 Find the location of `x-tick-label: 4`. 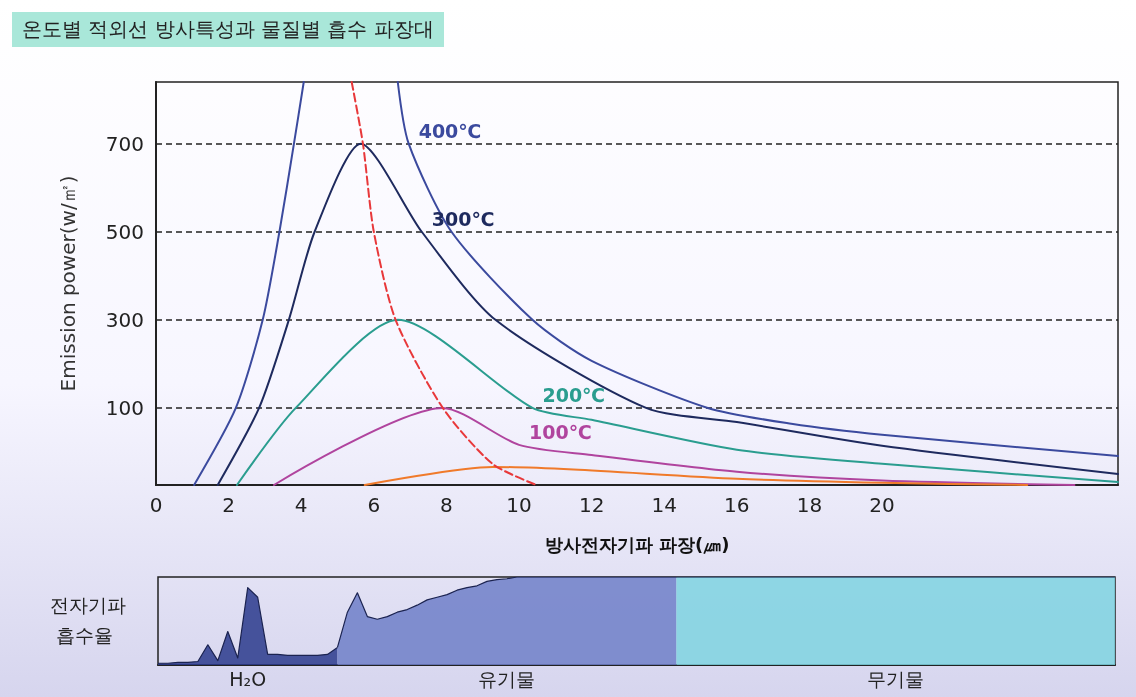

x-tick-label: 4 is located at coordinates (301, 505).